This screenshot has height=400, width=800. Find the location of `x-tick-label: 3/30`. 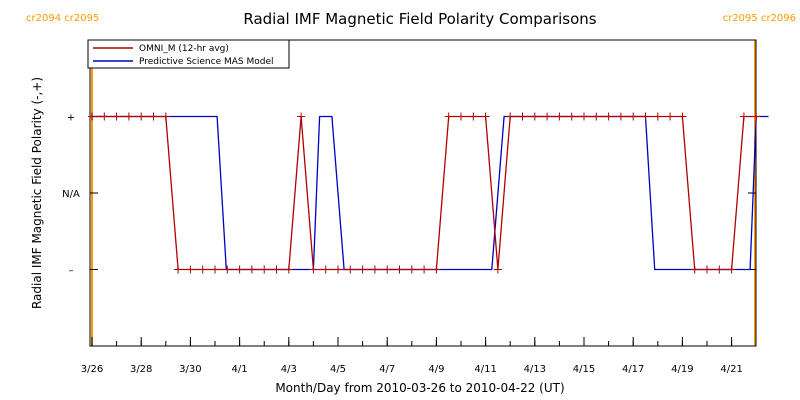

x-tick-label: 3/30 is located at coordinates (190, 369).